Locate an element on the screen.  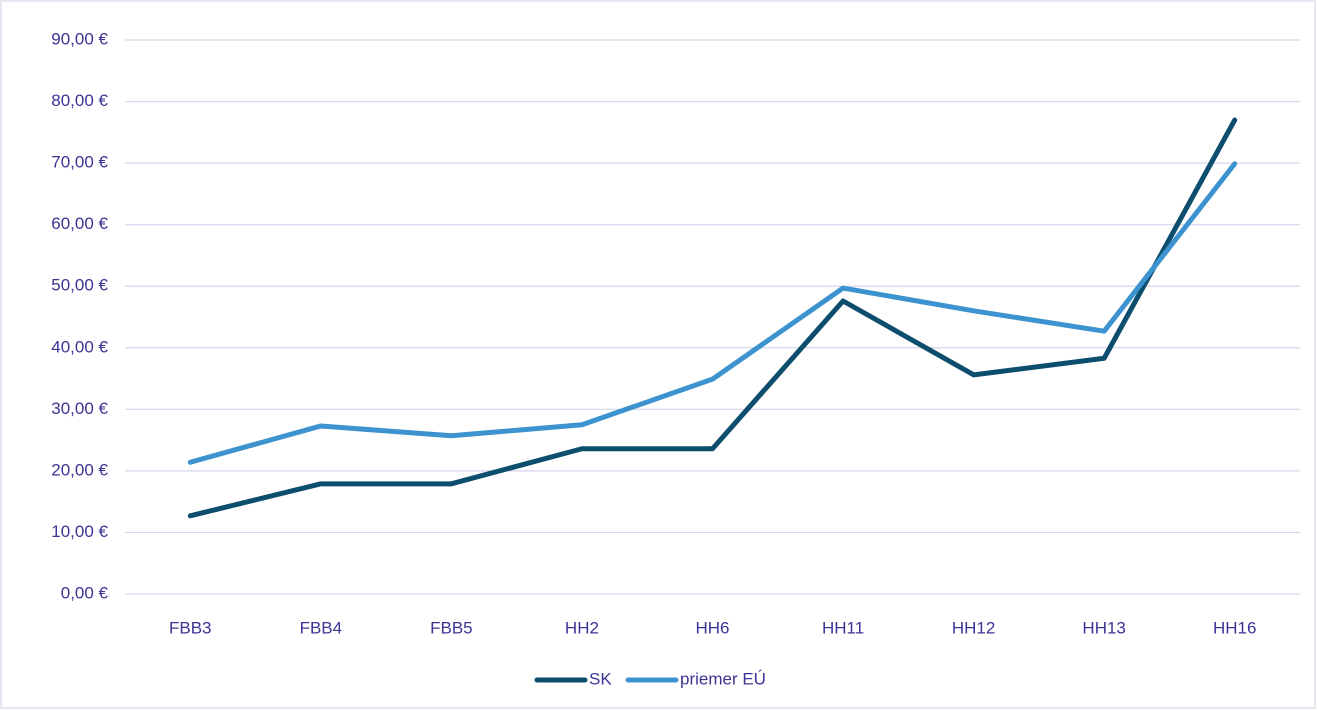
legend-label: SK is located at coordinates (600, 678).